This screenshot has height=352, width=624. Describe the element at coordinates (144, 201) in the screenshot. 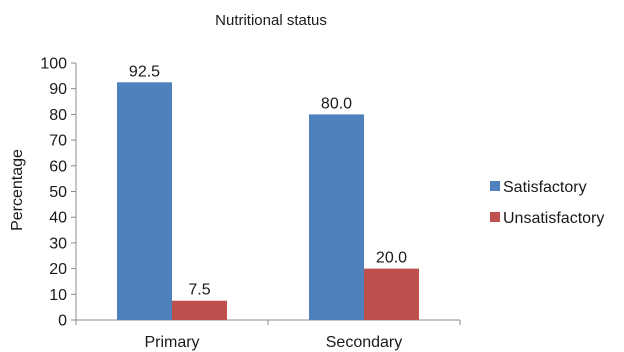

I see `bar-satisfactory-primary` at that location.